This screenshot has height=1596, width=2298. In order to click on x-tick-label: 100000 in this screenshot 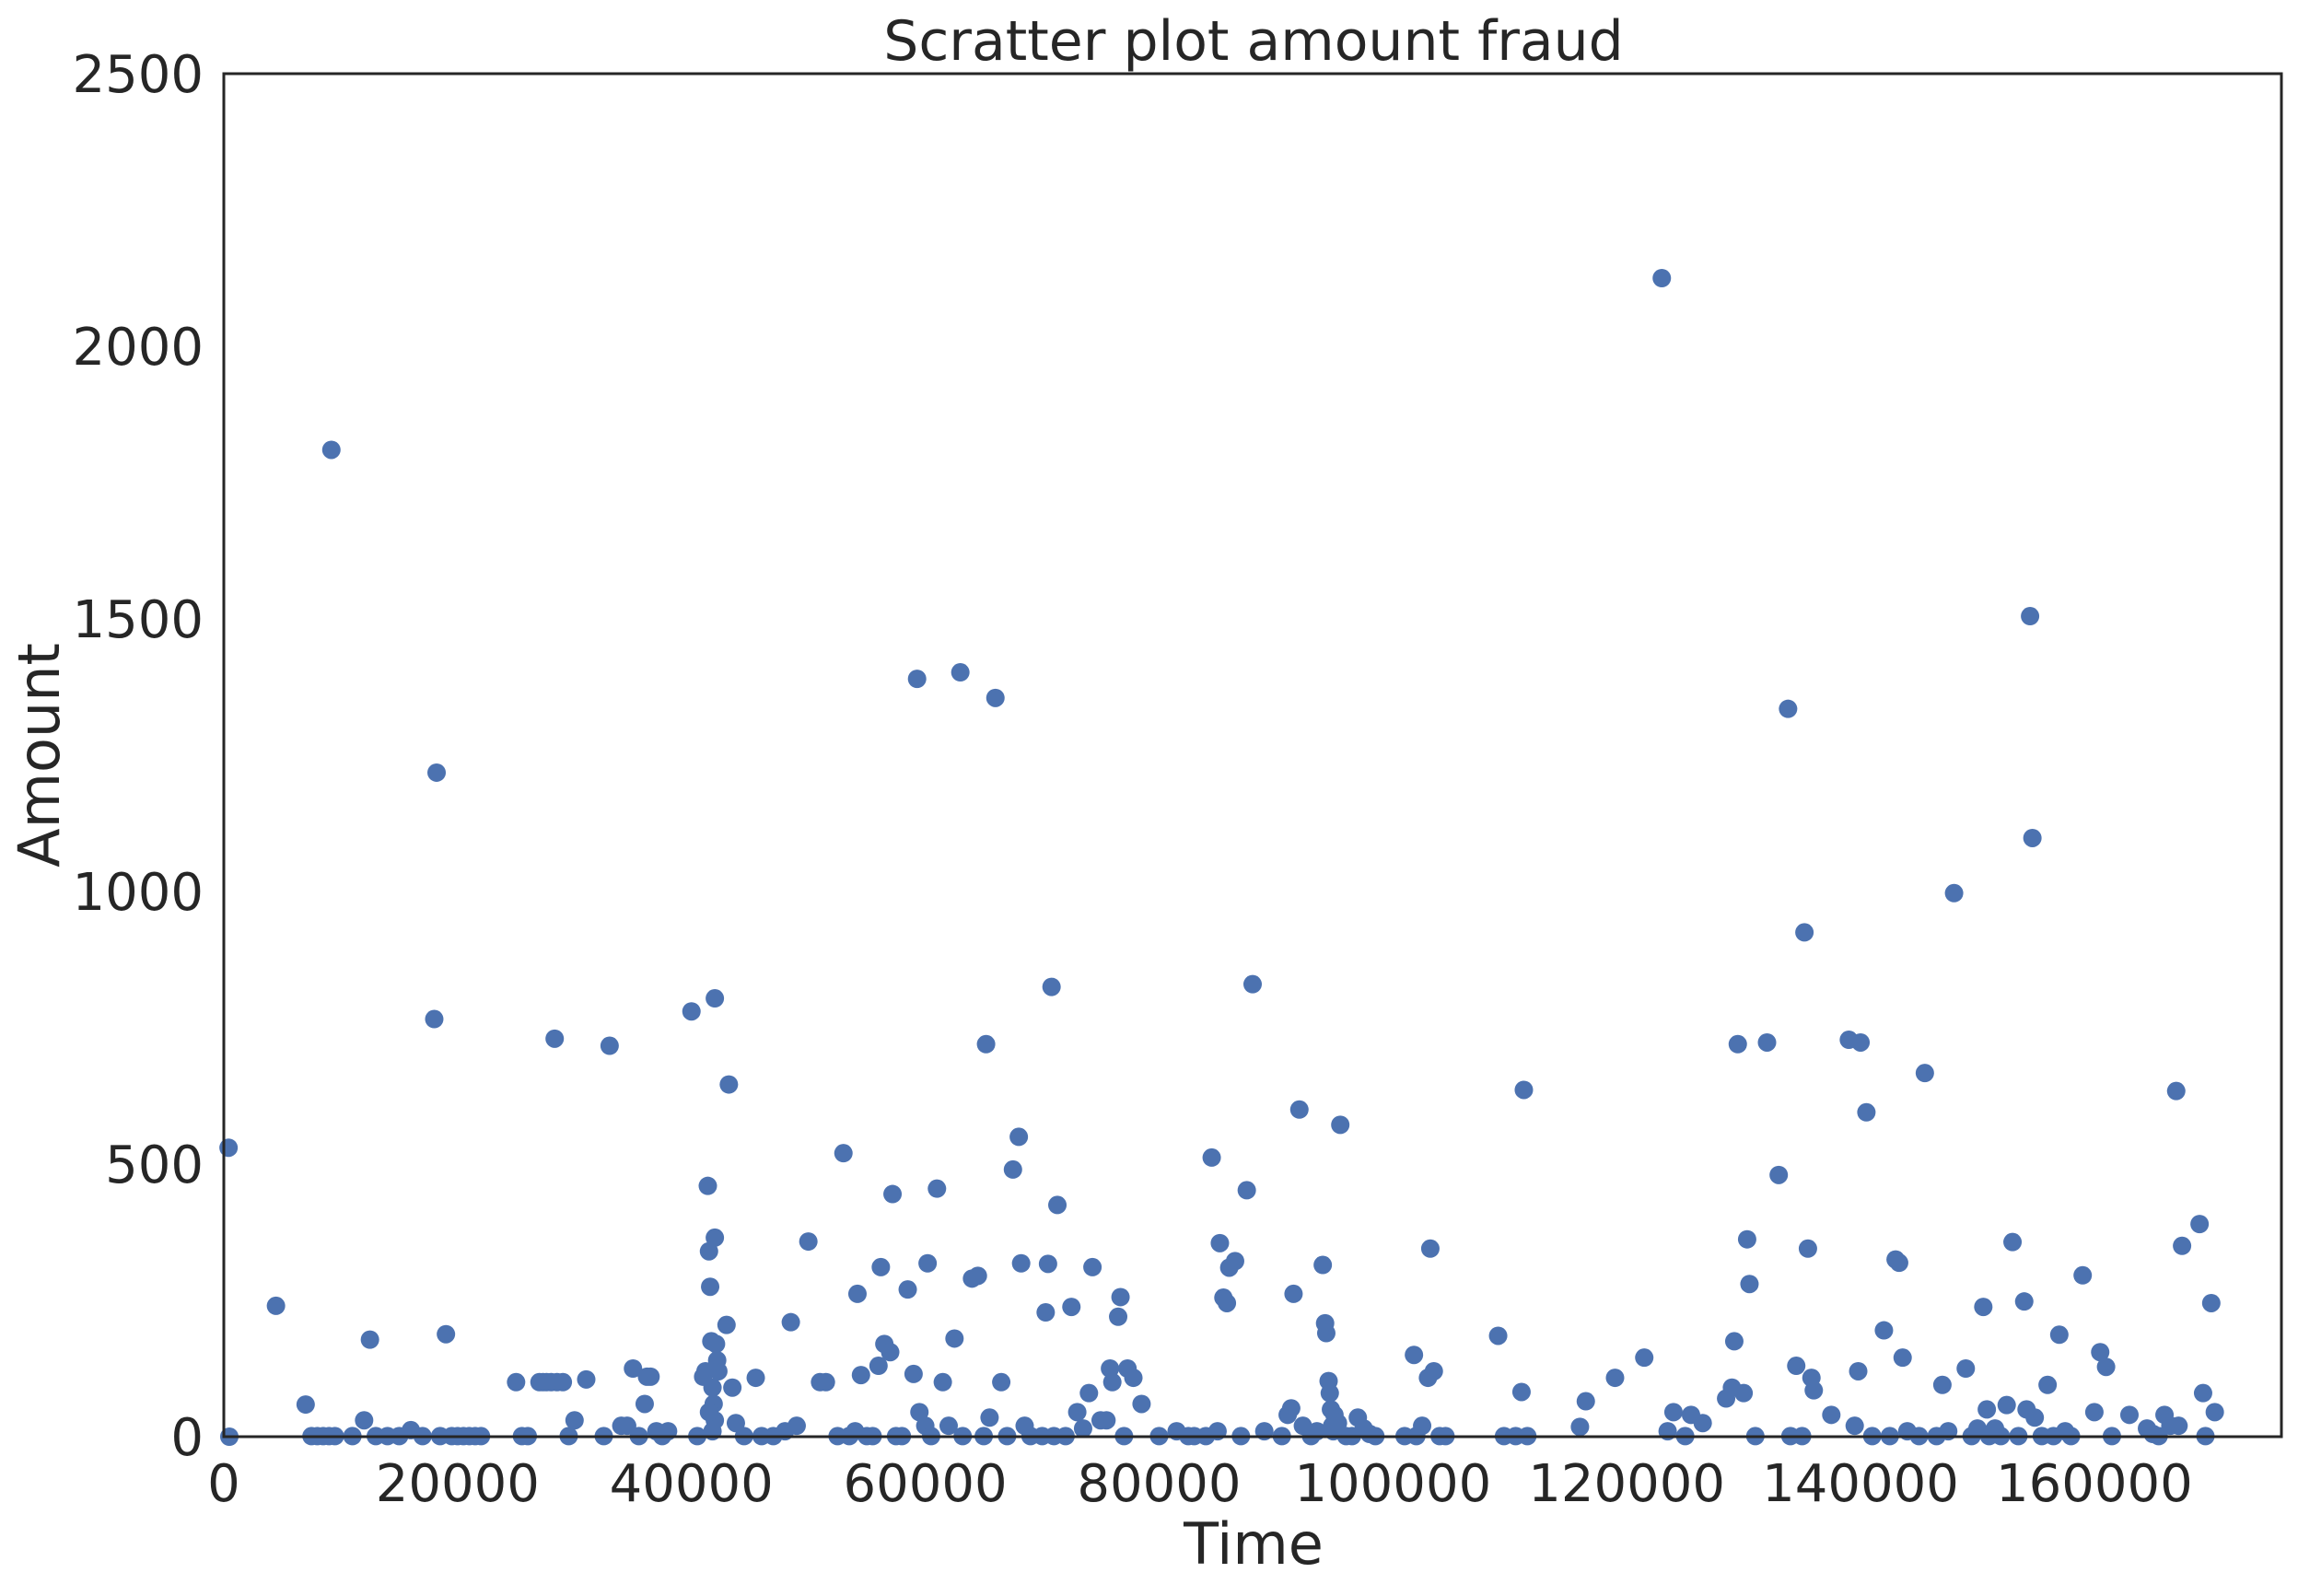, I will do `click(1392, 1484)`.